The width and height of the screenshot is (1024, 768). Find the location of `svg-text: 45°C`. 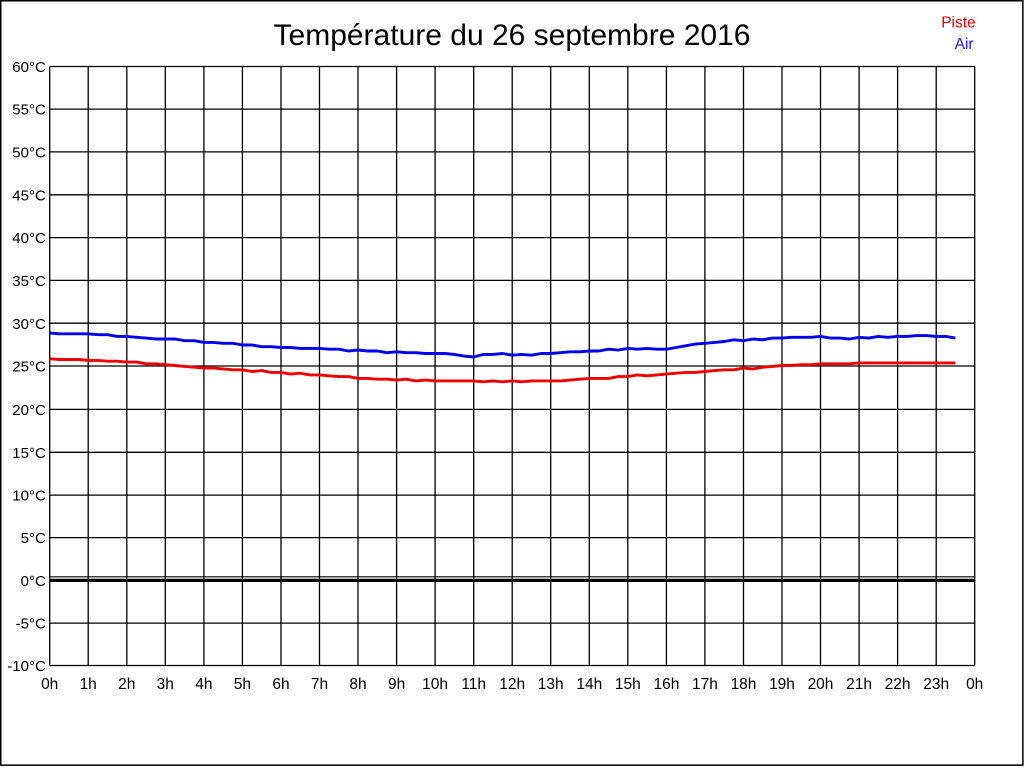

svg-text: 45°C is located at coordinates (29, 195).